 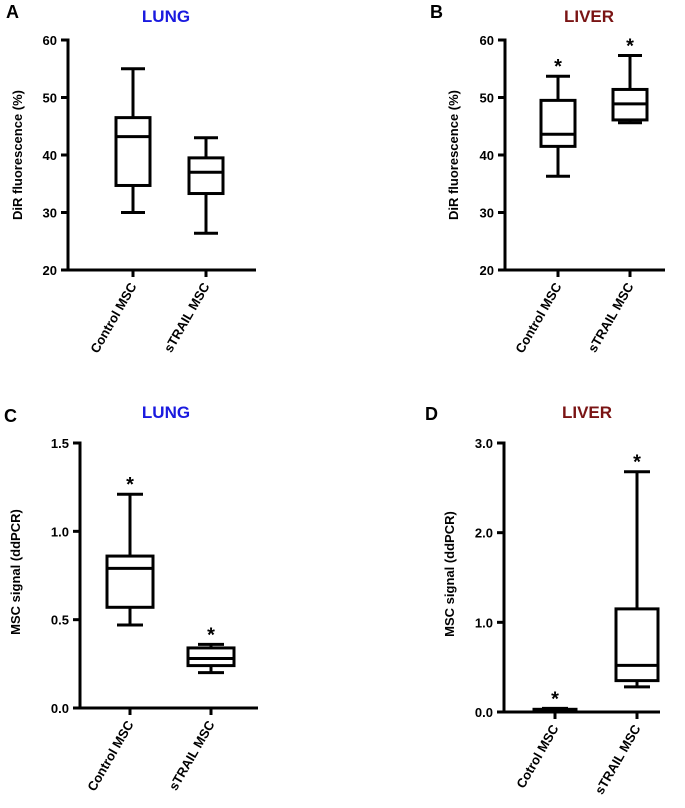 I want to click on panel-letter: C, so click(x=10, y=416).